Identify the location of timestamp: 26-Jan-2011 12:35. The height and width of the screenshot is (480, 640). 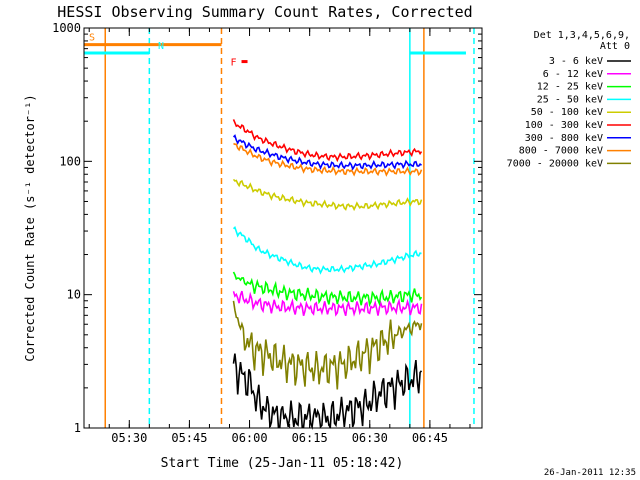
(590, 473).